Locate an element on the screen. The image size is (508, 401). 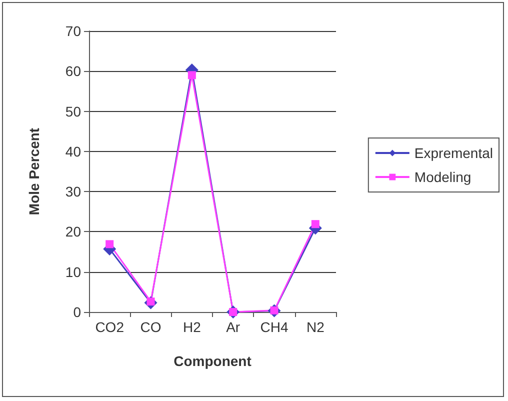
y-tick-label: 0 is located at coordinates (77, 312).